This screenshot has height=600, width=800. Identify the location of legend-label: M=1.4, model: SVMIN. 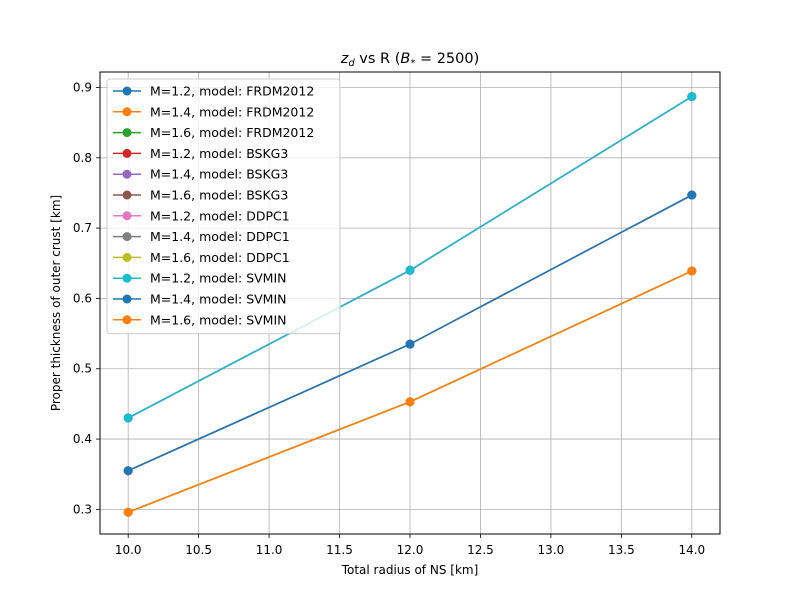
(218, 299).